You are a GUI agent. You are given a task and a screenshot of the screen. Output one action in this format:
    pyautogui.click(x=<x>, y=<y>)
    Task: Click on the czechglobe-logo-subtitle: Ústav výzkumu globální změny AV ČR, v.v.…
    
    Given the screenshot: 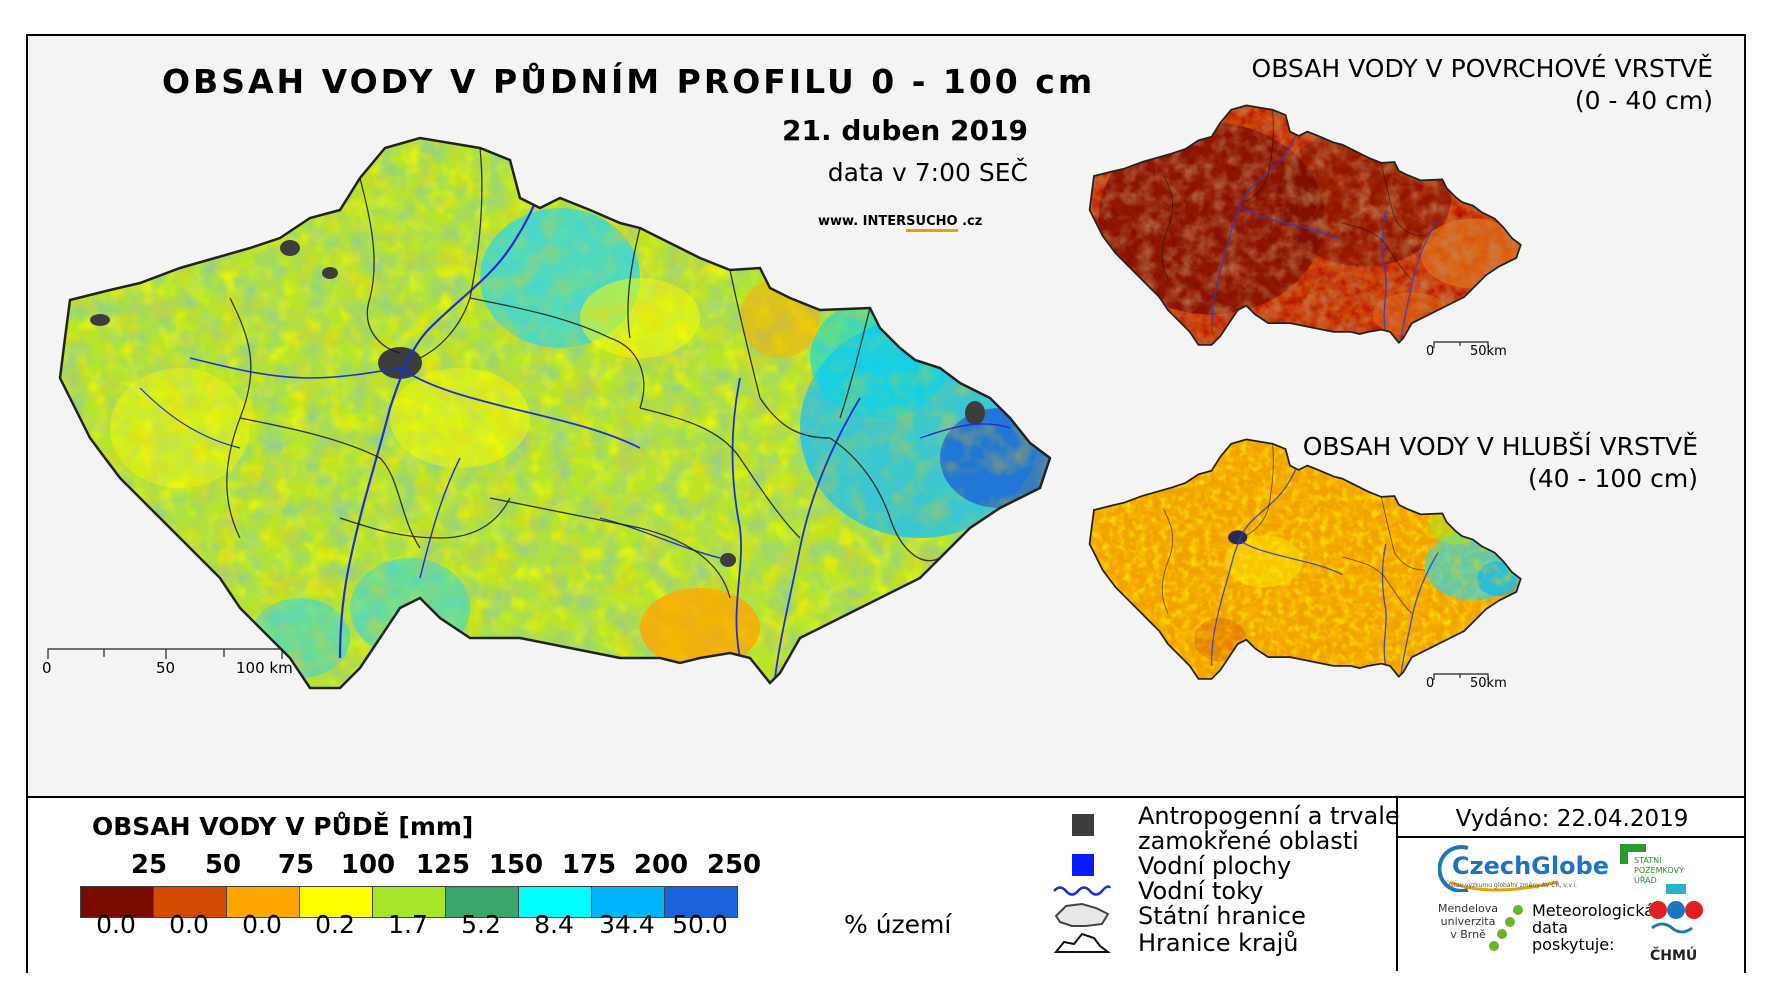 What is the action you would take?
    pyautogui.click(x=1511, y=885)
    